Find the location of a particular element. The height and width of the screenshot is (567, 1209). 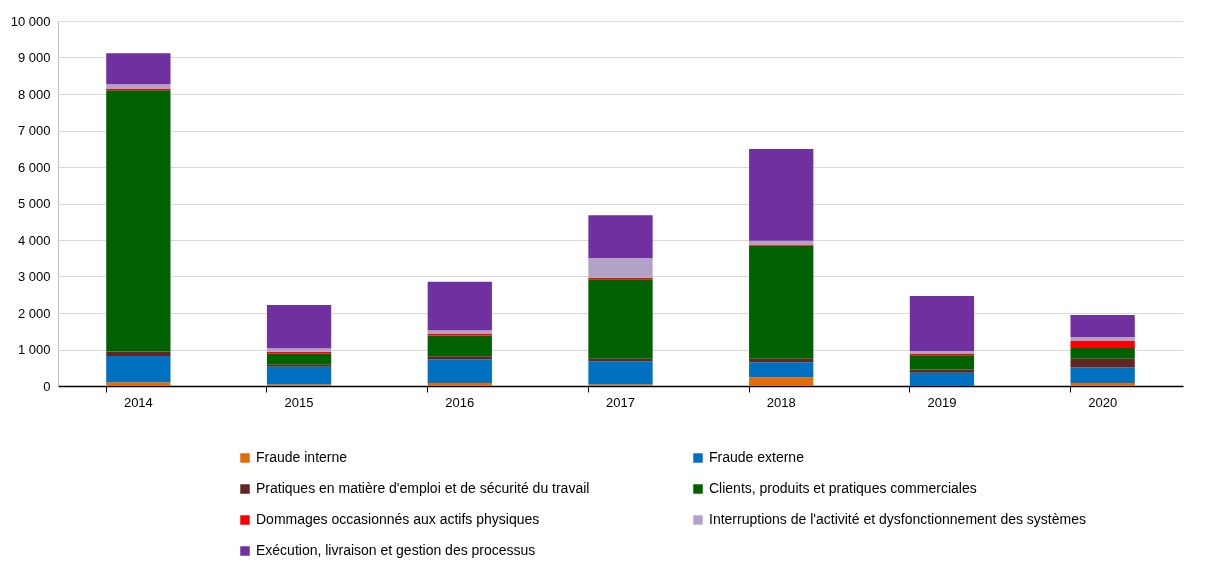

y-tick-label: 7 000 is located at coordinates (34, 130).